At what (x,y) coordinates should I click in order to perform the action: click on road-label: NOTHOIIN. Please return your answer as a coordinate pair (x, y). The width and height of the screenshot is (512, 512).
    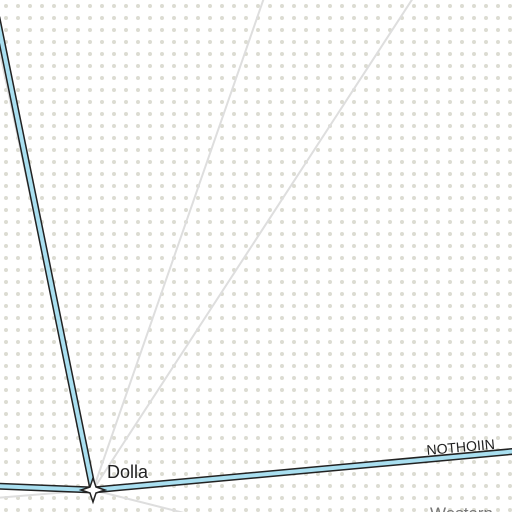
    Looking at the image, I should click on (461, 447).